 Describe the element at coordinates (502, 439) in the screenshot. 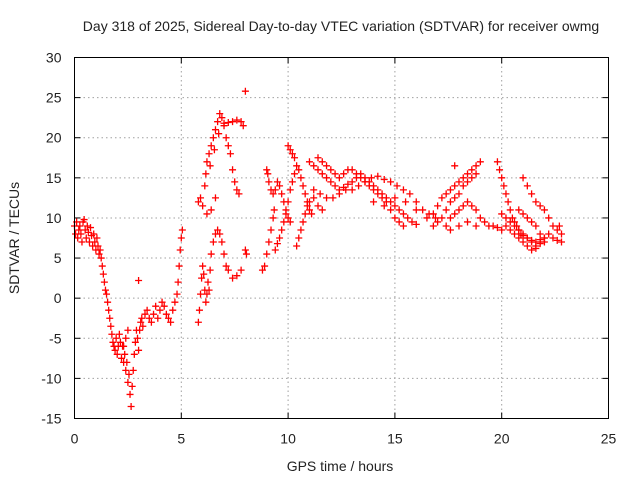

I see `x-tick-label: 20` at that location.